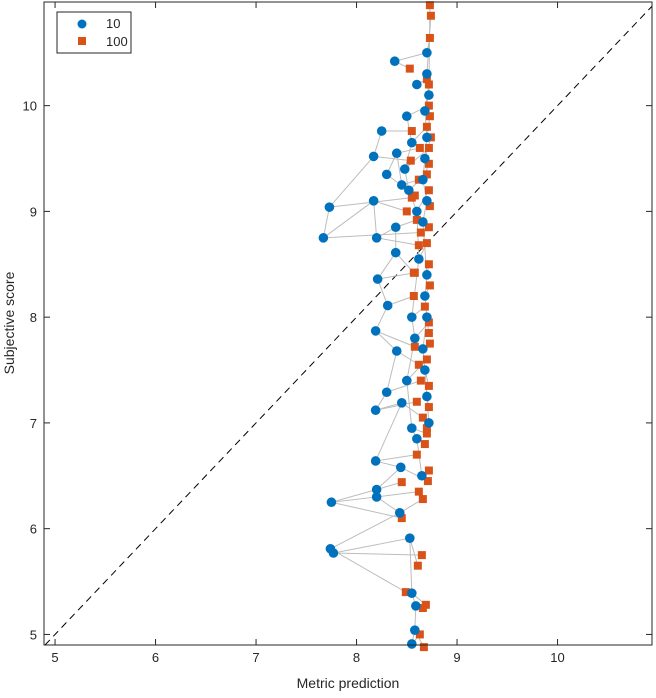 This screenshot has width=656, height=698. What do you see at coordinates (33, 317) in the screenshot?
I see `y-tick-label: 8` at bounding box center [33, 317].